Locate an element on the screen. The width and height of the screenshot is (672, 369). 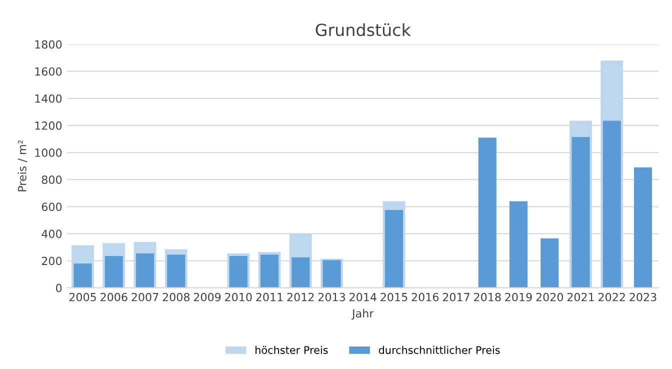
y-tick-label: 1400 is located at coordinates (48, 98).